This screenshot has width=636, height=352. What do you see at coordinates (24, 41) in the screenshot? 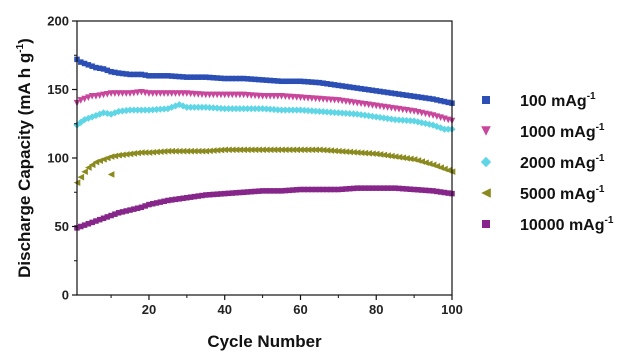
I see `y-axis-title-close: )` at bounding box center [24, 41].